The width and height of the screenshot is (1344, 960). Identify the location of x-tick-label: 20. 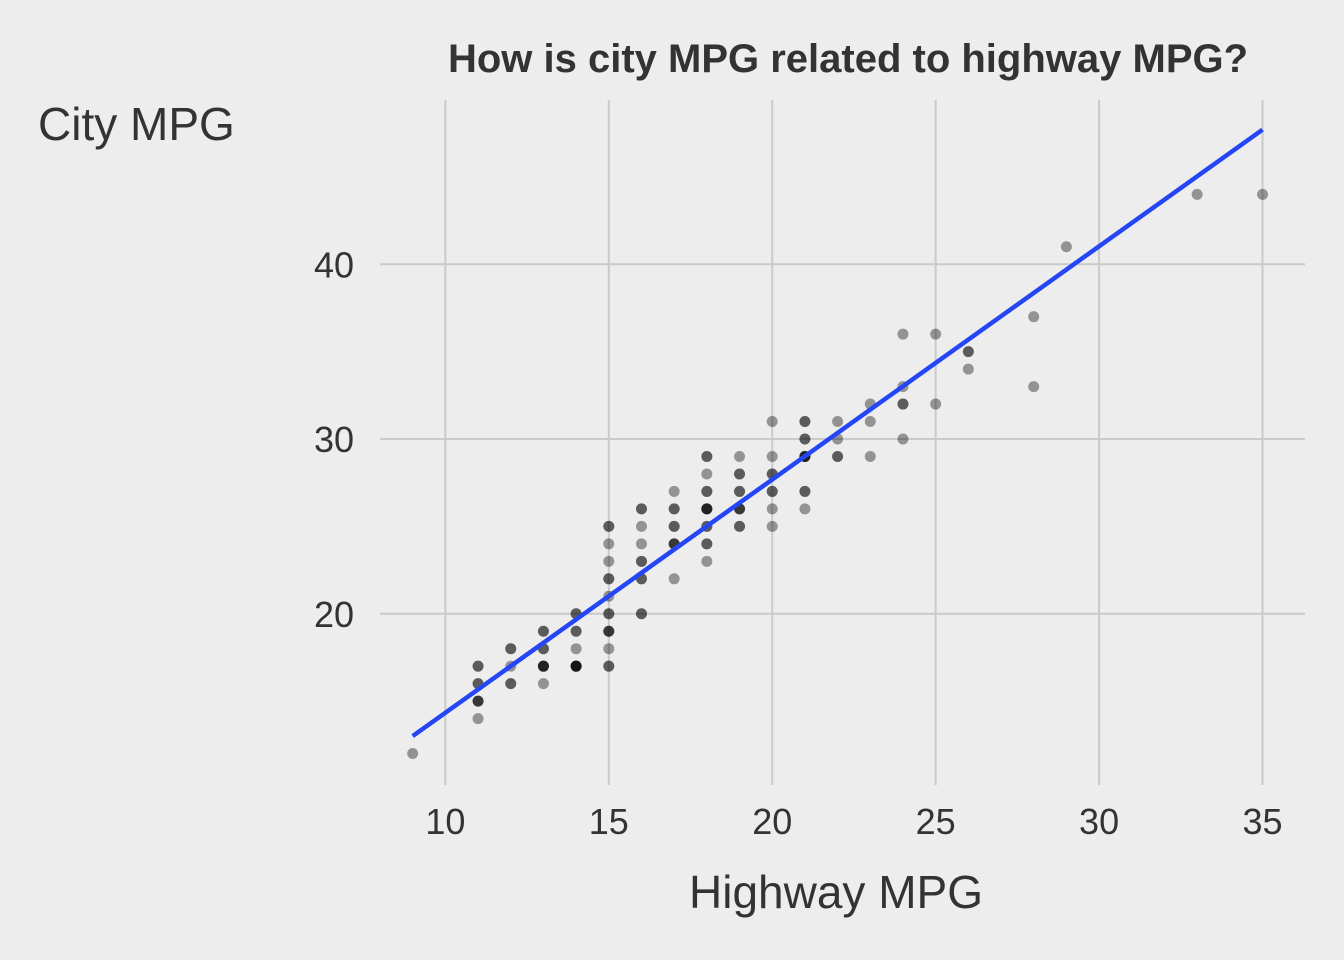
(772, 821).